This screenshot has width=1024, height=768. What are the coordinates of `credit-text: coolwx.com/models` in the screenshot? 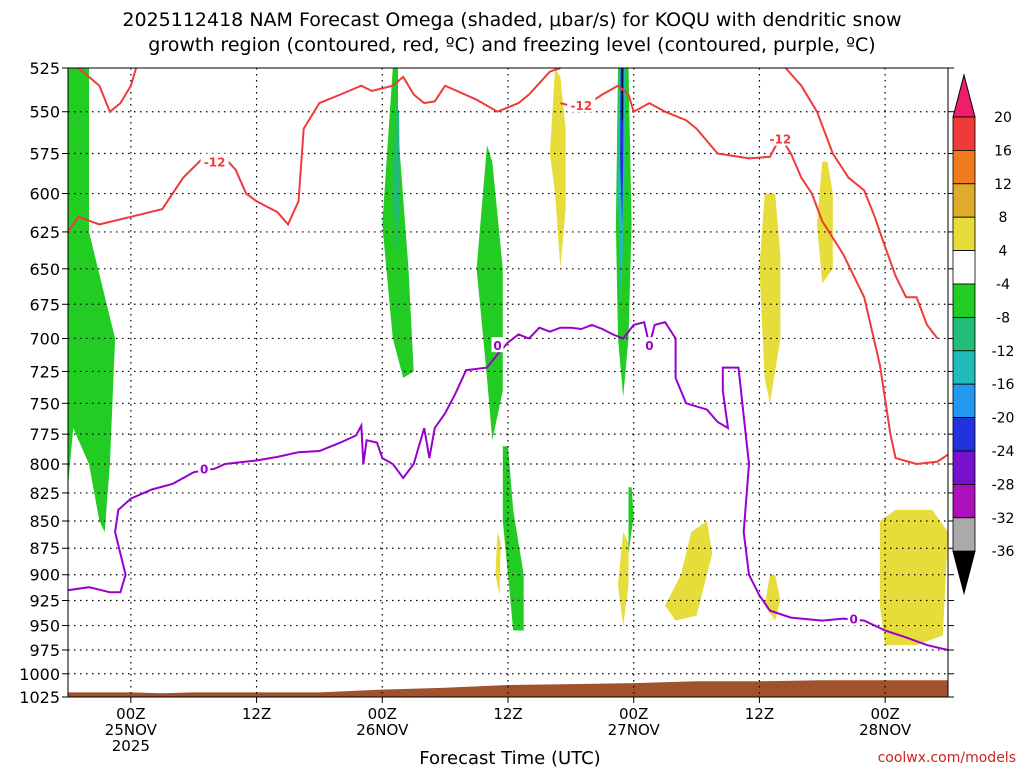 It's located at (947, 758).